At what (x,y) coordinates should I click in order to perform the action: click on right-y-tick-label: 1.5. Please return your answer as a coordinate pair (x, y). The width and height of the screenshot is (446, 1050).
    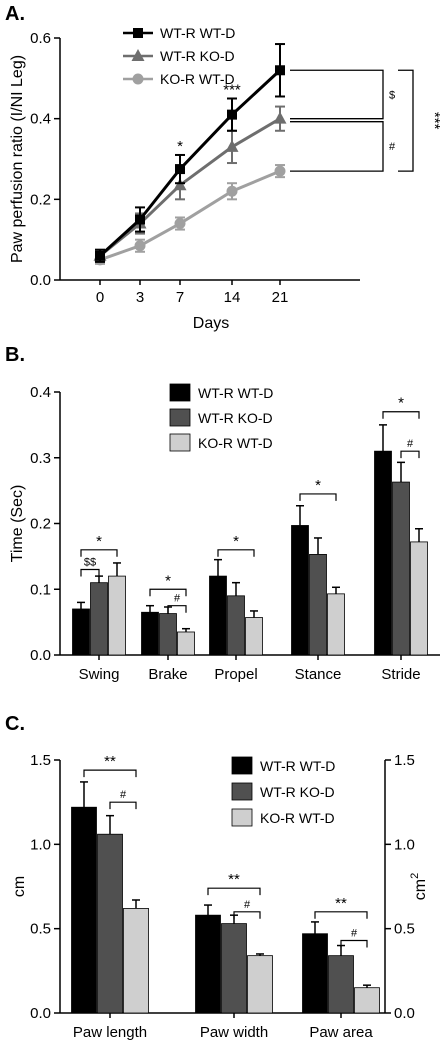
    Looking at the image, I should click on (404, 760).